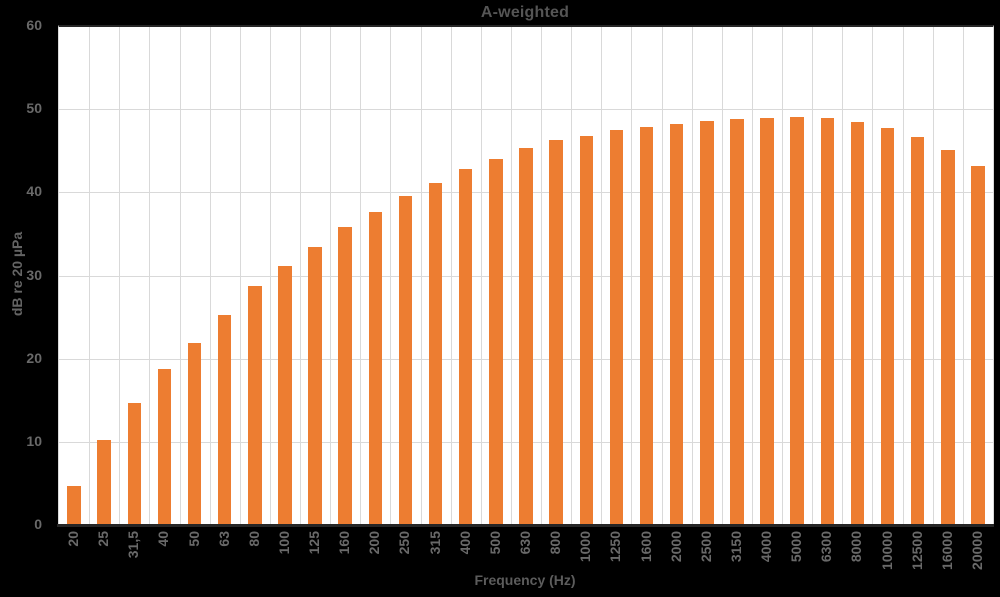 The height and width of the screenshot is (597, 1000). What do you see at coordinates (25, 274) in the screenshot?
I see `y-axis-tick-labels: 0 10 20 30 40 50 60` at bounding box center [25, 274].